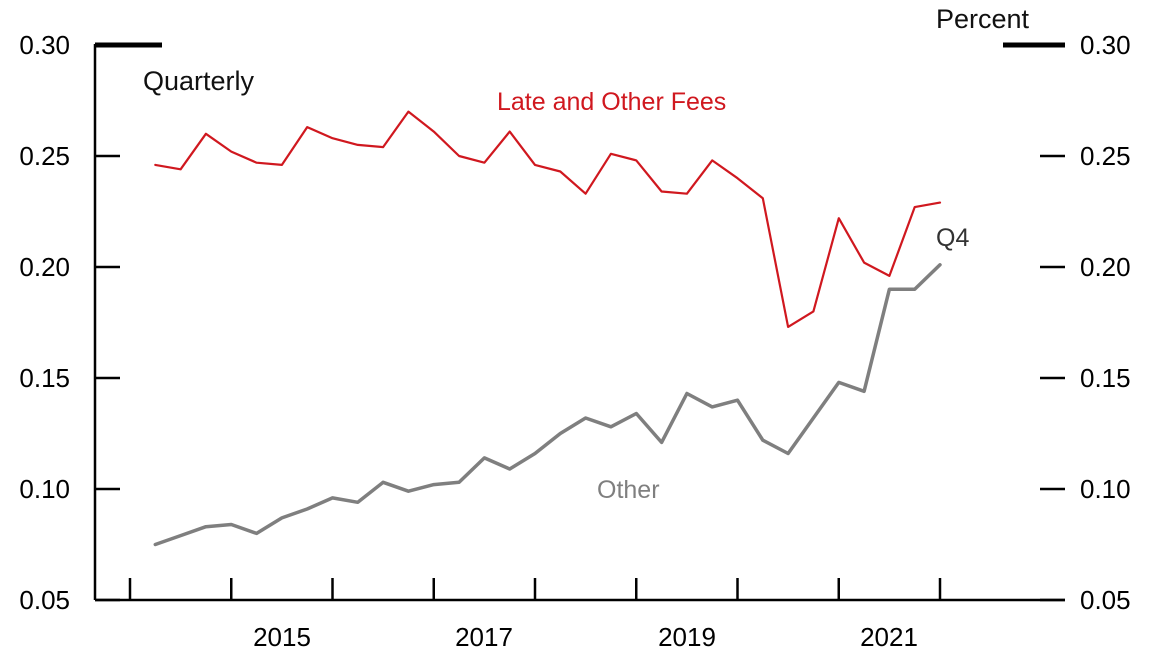 The width and height of the screenshot is (1150, 667). I want to click on y-axis-label-right-020: 0.20, so click(1105, 267).